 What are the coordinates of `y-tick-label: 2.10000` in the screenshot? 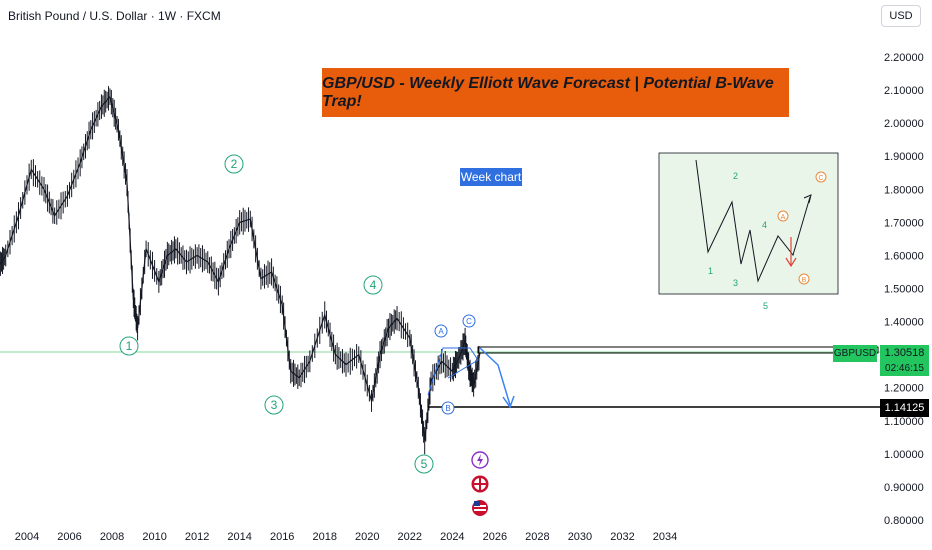 It's located at (904, 91).